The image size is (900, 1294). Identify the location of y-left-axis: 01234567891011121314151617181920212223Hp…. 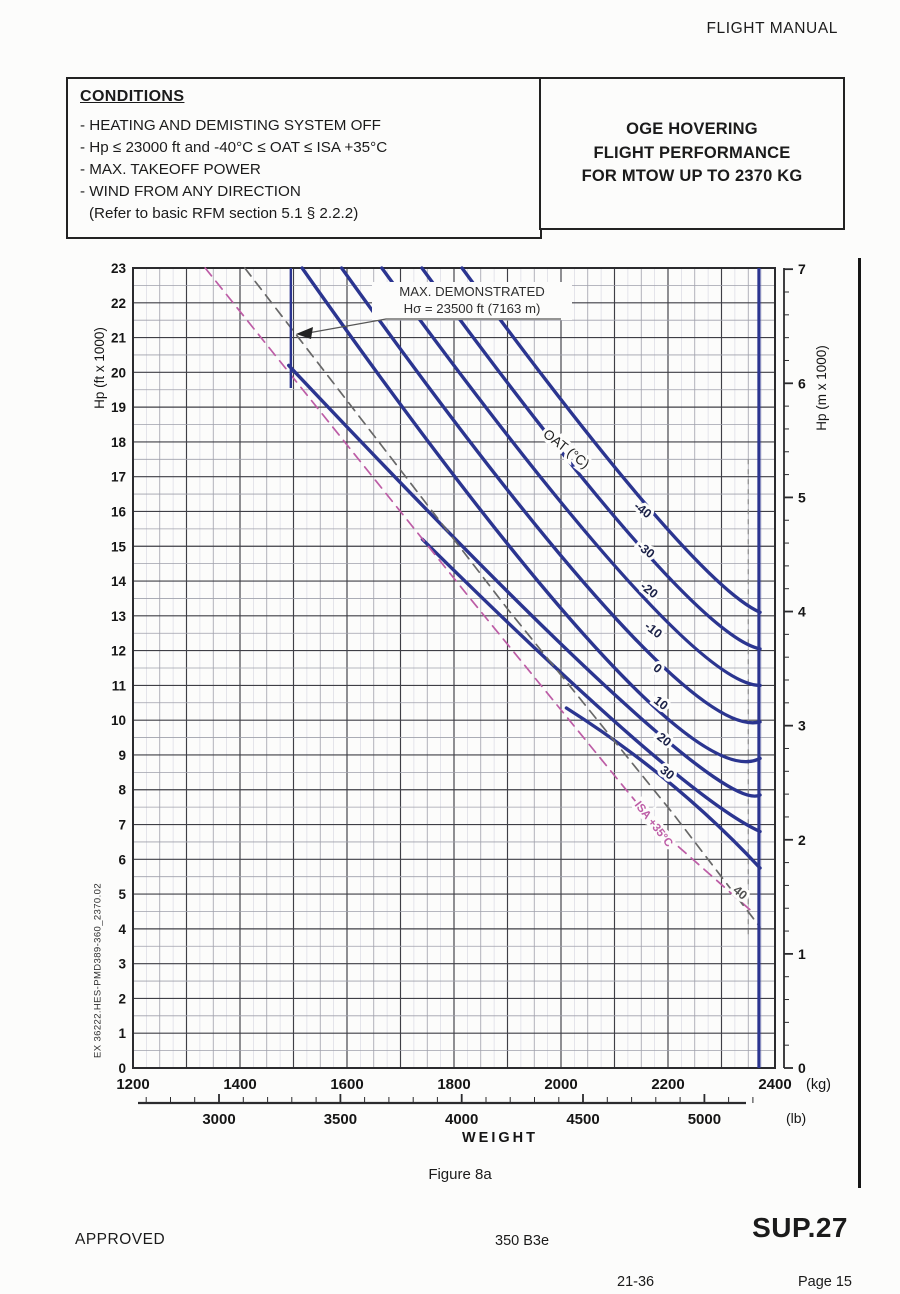
(109, 668).